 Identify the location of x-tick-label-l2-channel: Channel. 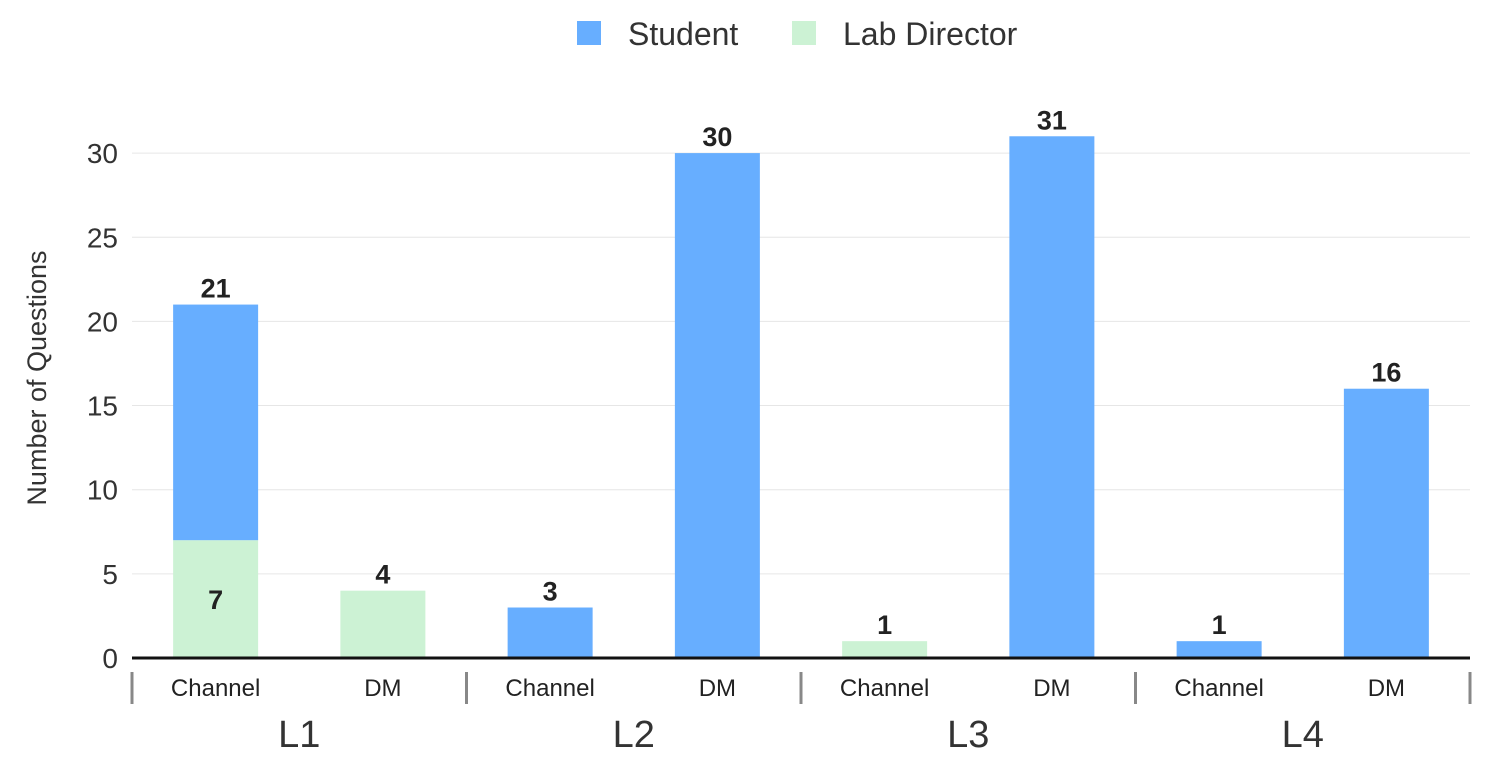
(549, 688).